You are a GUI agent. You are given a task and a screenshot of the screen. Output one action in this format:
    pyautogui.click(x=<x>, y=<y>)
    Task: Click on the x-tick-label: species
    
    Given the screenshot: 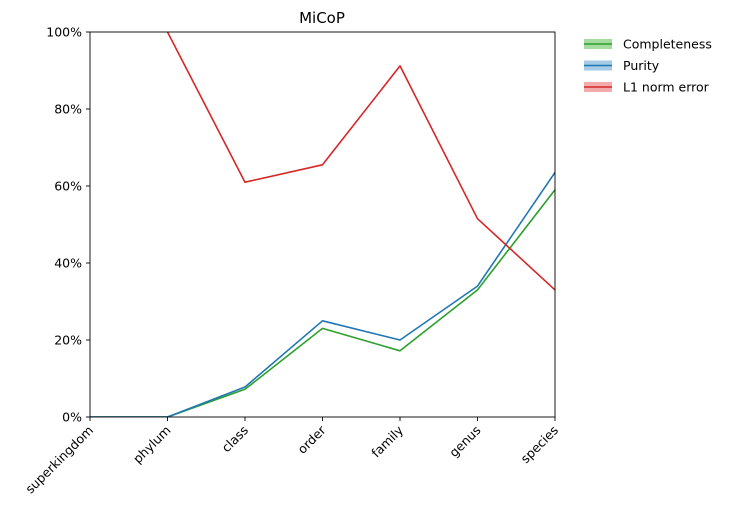 What is the action you would take?
    pyautogui.click(x=540, y=445)
    